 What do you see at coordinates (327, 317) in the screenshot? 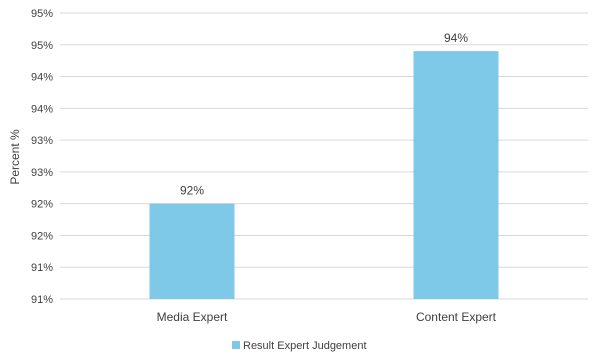
I see `x-axis-categories: Media Expert Content Expert` at bounding box center [327, 317].